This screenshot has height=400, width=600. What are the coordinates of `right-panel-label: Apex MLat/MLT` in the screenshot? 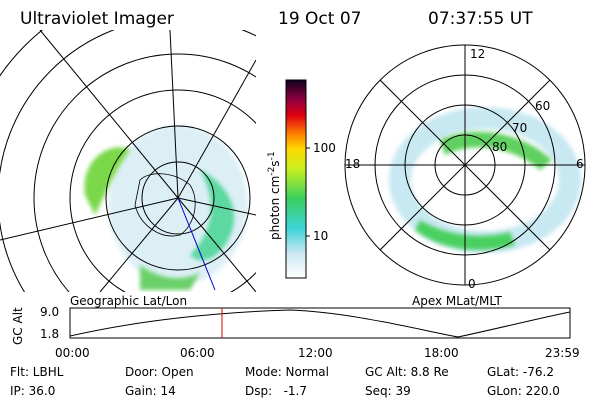 It's located at (457, 301).